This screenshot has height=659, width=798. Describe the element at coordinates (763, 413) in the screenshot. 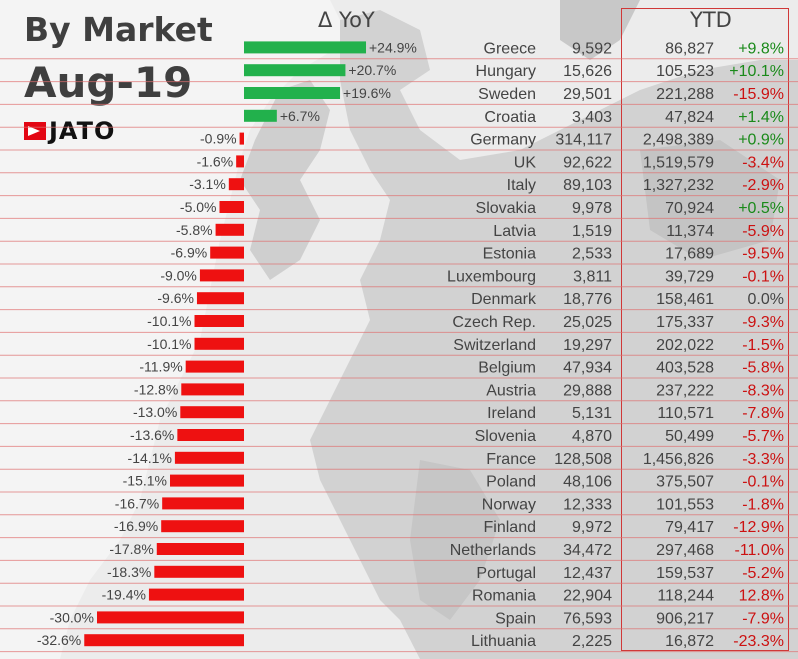

I see `ytd-change: -7.8%` at that location.